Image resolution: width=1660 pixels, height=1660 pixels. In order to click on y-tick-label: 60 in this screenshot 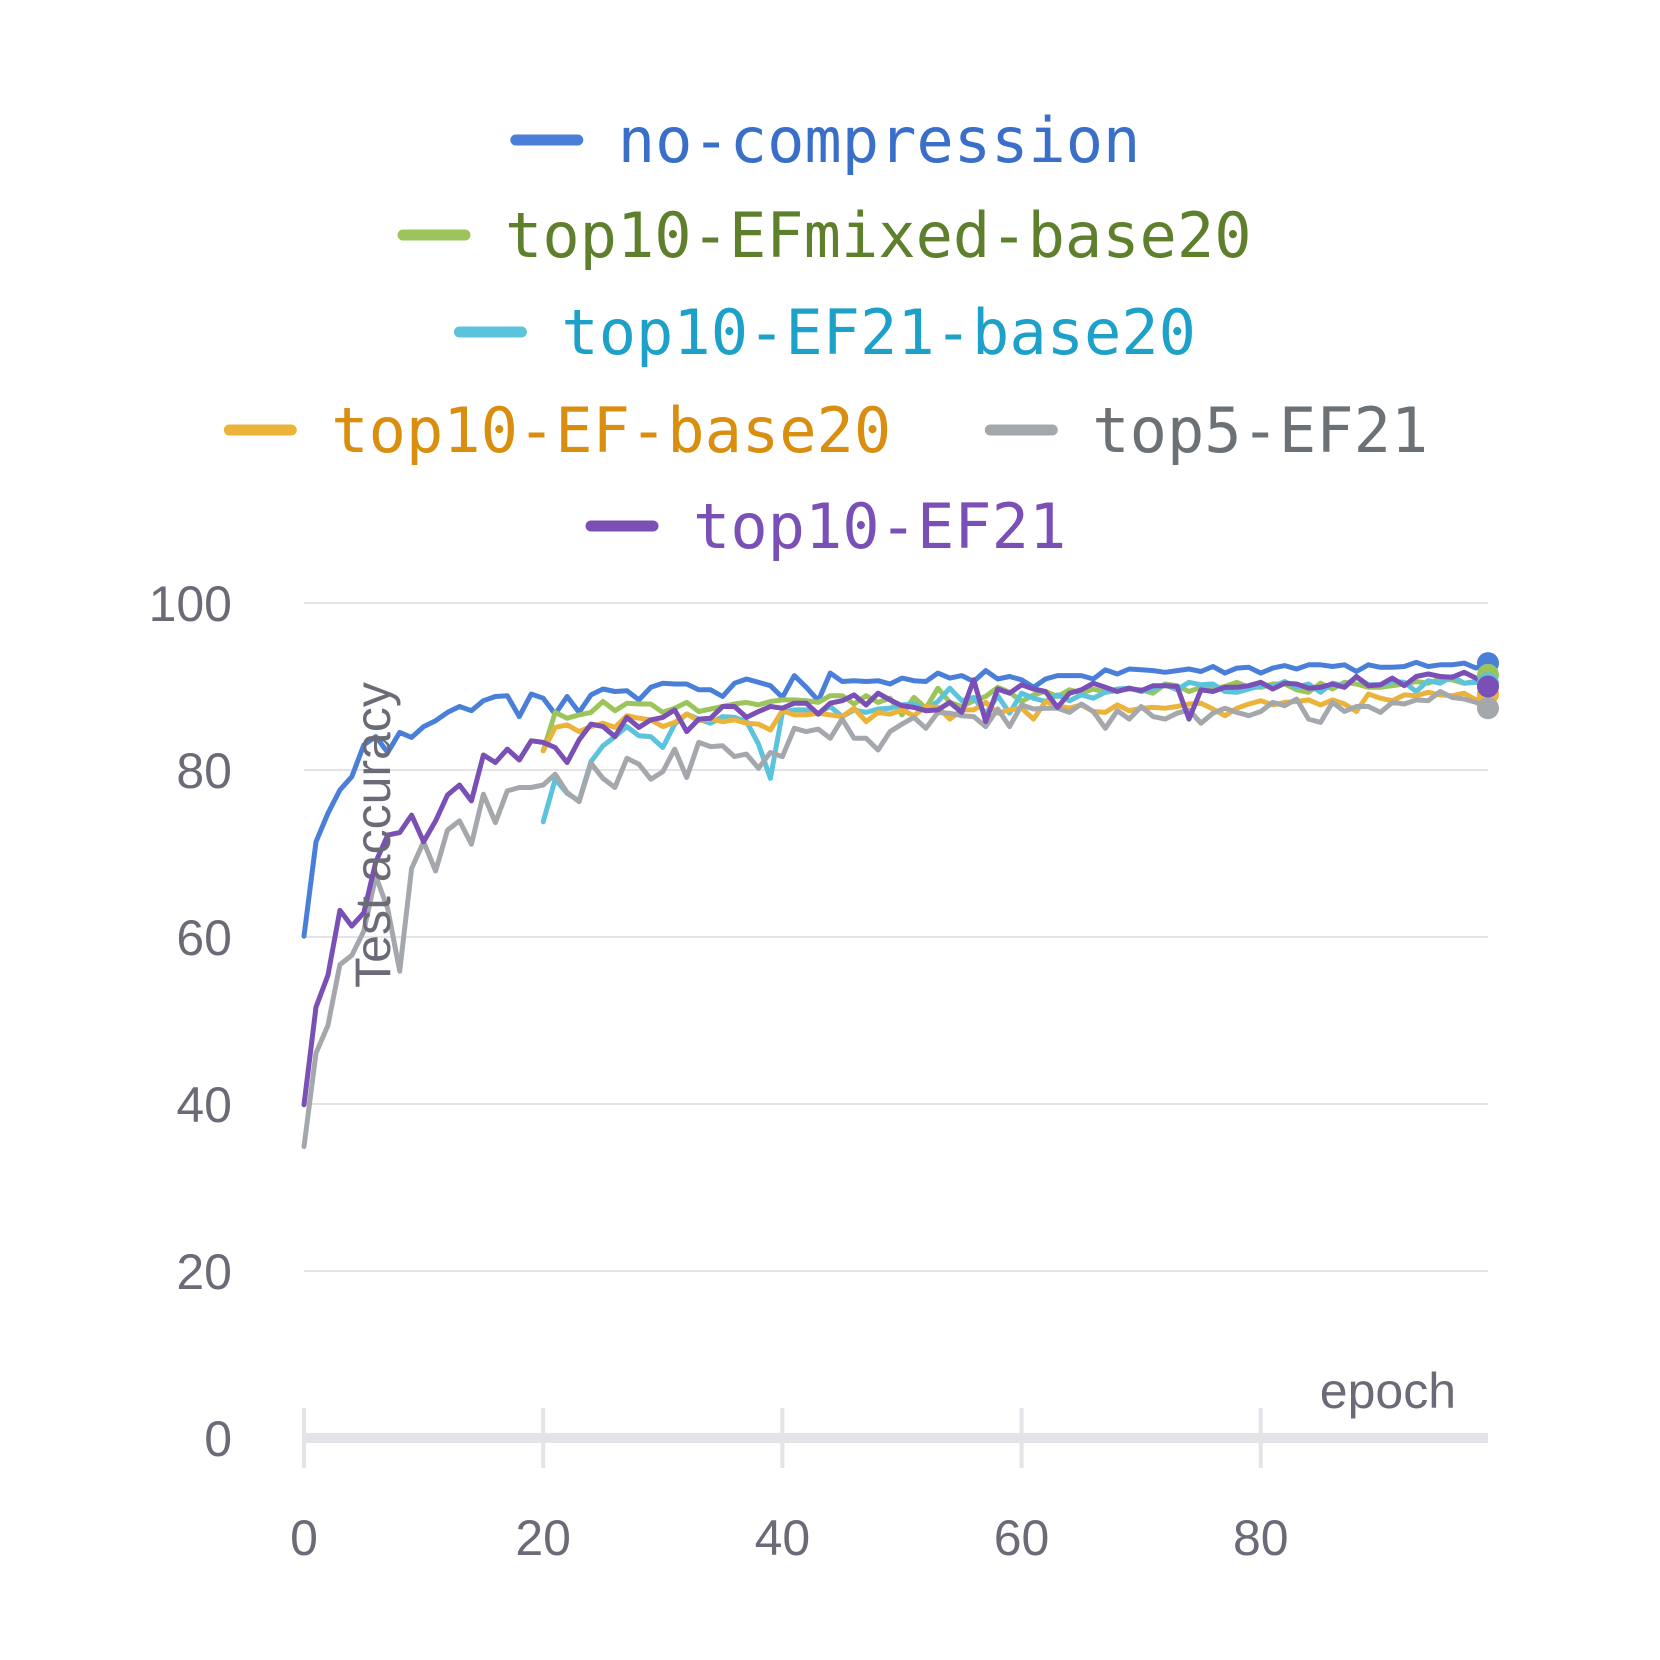, I will do `click(204, 938)`.